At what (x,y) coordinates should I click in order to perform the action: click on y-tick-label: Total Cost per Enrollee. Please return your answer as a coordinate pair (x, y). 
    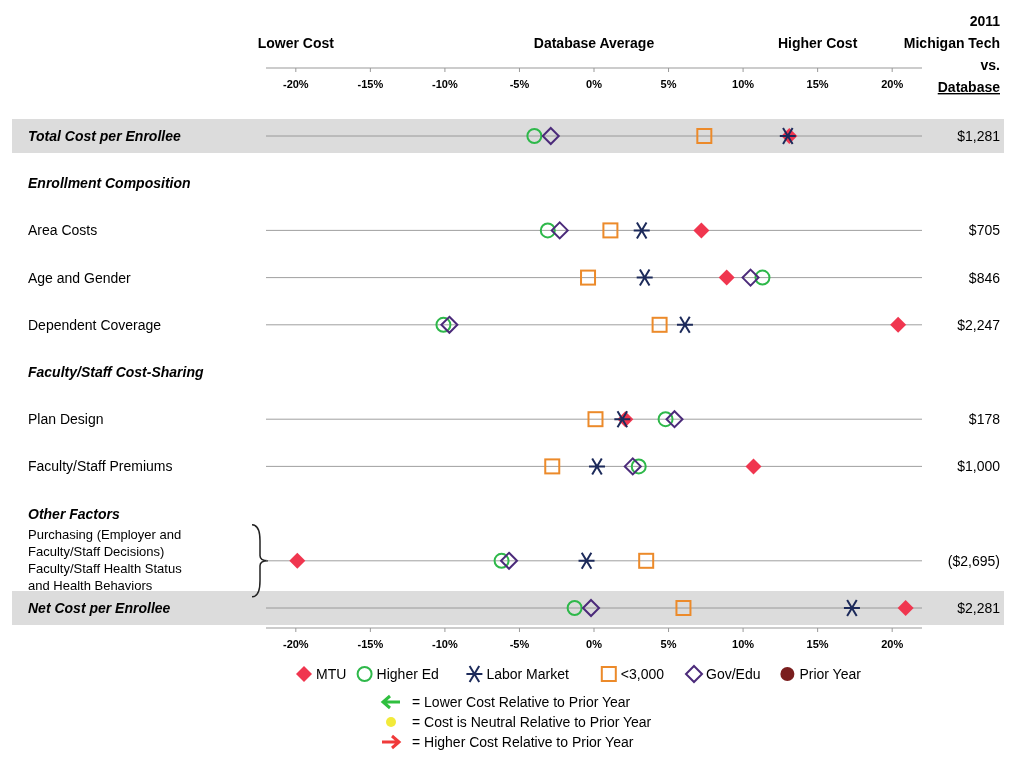
    Looking at the image, I should click on (104, 136).